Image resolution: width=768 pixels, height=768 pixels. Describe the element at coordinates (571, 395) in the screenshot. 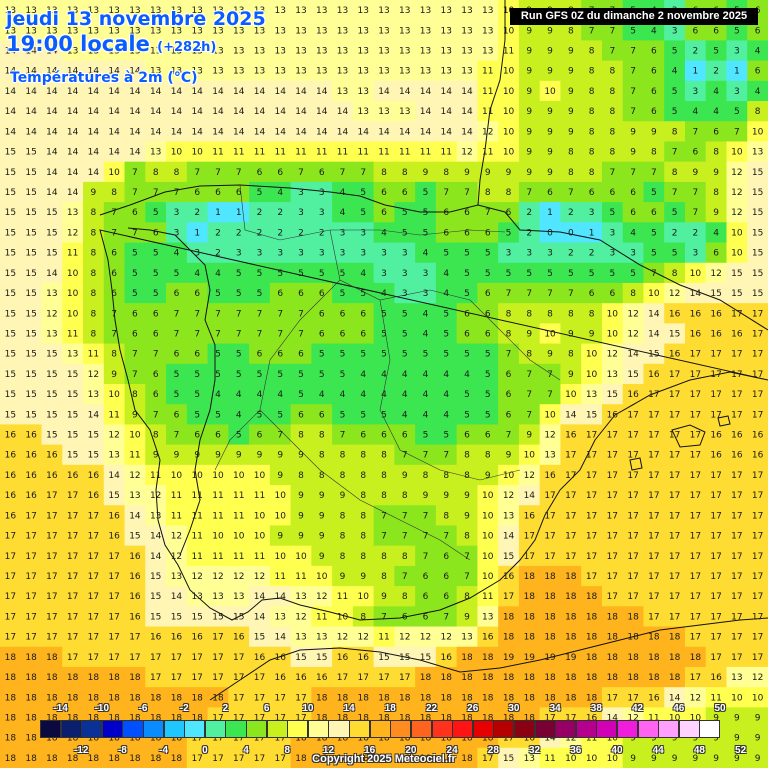

I see `temperature-value: 10` at that location.